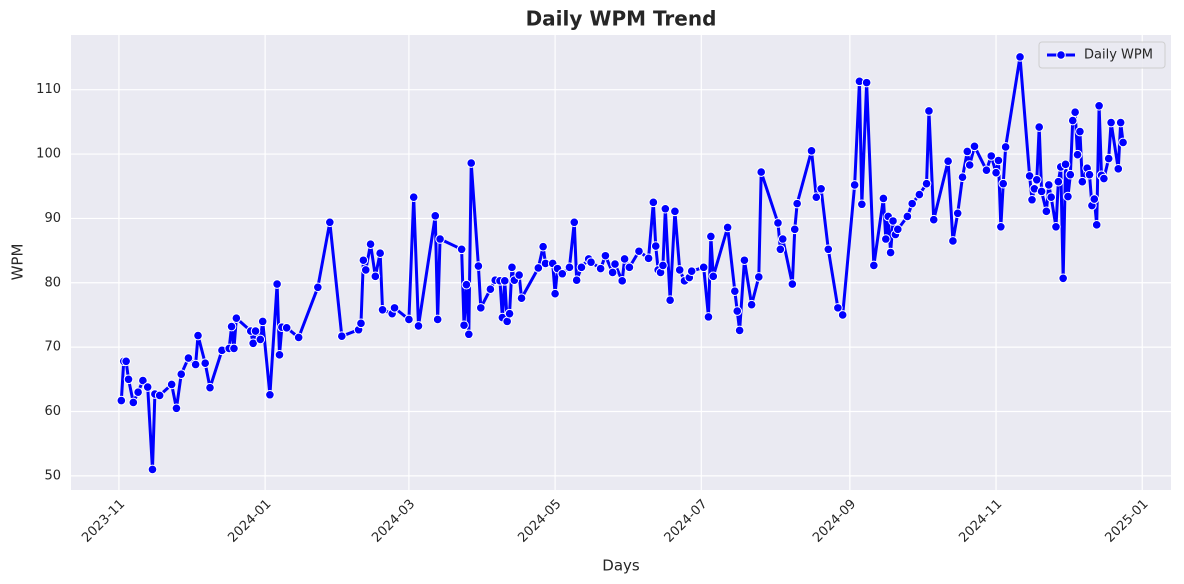  What do you see at coordinates (621, 566) in the screenshot?
I see `x-axis-label: Days` at bounding box center [621, 566].